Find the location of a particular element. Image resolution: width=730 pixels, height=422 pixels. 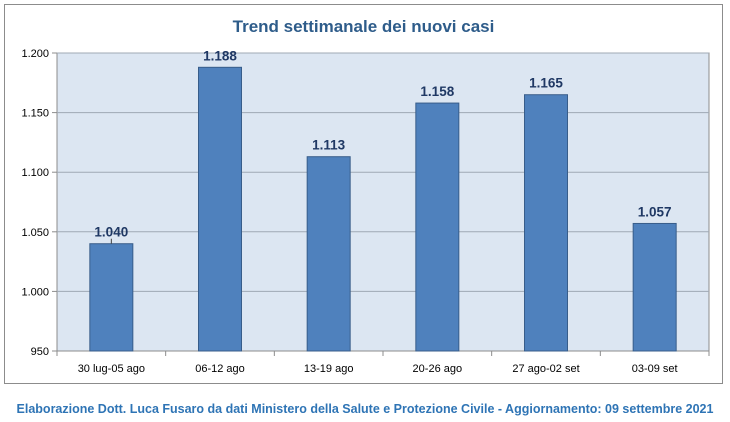

data-label: 1.158 is located at coordinates (437, 91).